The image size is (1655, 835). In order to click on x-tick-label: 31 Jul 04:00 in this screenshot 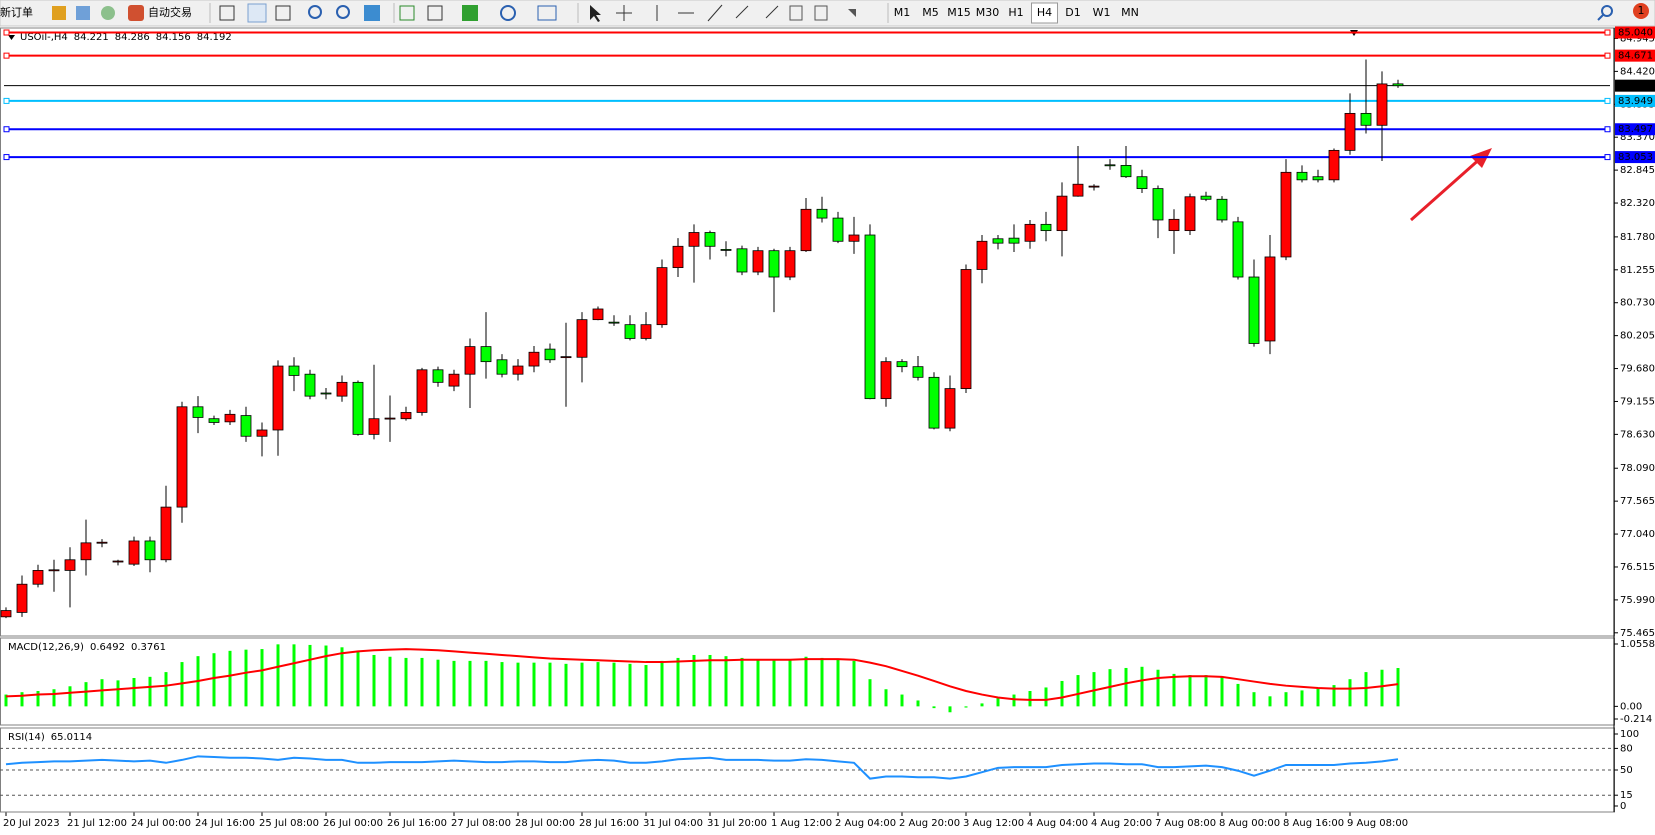, I will do `click(673, 823)`.